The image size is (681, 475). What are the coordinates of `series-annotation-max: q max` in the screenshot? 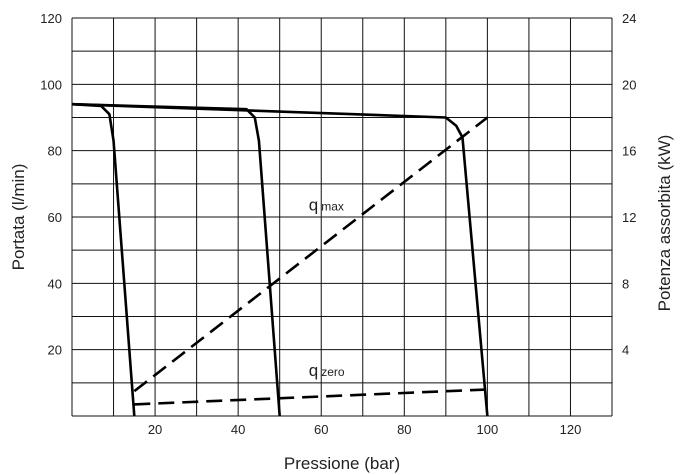 It's located at (326, 204).